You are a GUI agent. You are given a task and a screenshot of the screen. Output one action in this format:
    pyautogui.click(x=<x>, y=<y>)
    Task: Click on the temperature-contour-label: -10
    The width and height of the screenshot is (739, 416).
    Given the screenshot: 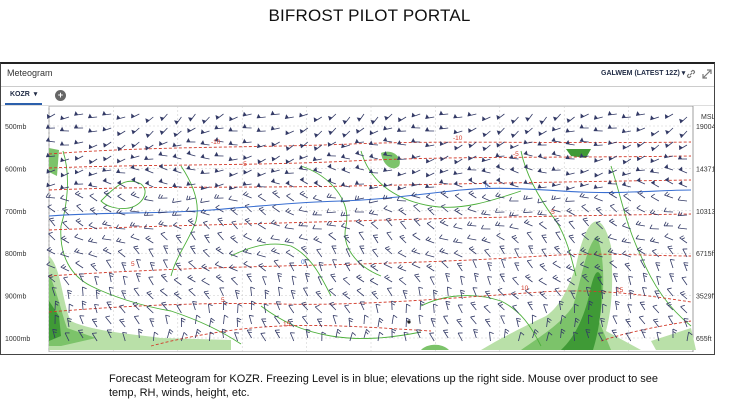 What is the action you would take?
    pyautogui.click(x=216, y=142)
    